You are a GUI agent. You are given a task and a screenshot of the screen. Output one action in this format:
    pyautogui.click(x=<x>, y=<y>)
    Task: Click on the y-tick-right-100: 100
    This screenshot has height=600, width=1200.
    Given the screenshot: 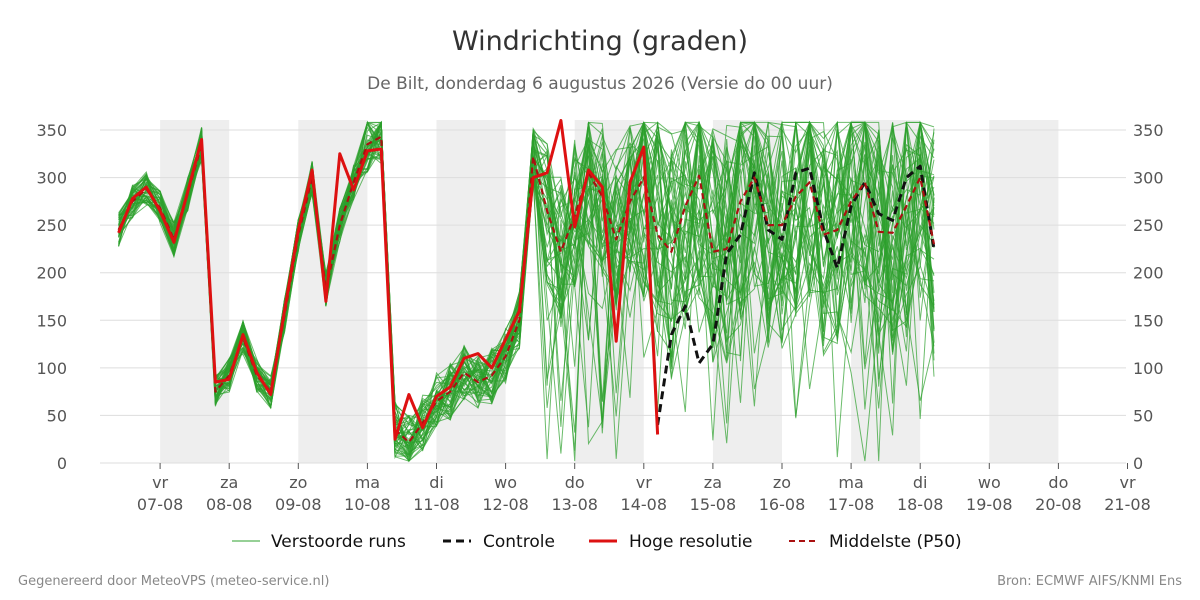 What is the action you would take?
    pyautogui.click(x=1148, y=368)
    